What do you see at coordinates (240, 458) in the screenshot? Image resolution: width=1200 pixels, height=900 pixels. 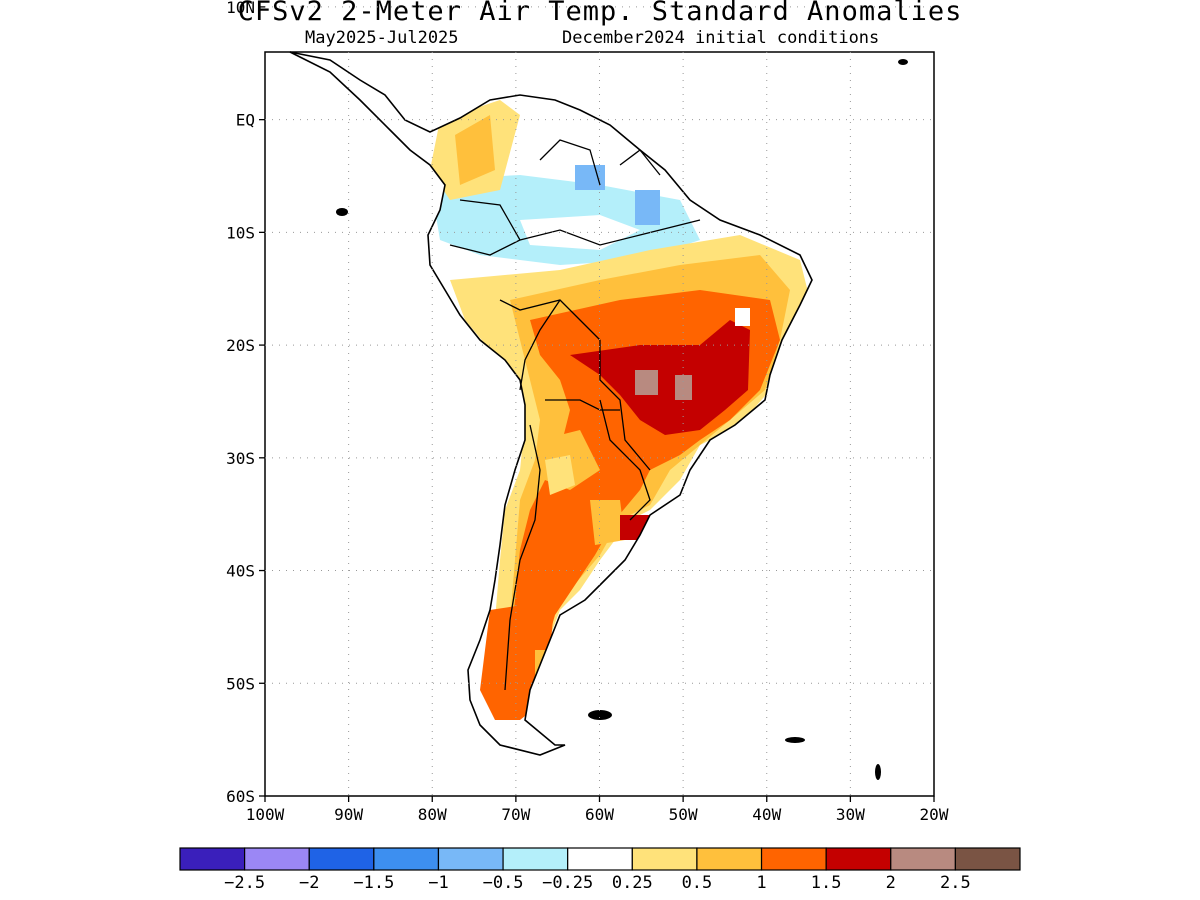 I see `lat-tick-label: 30S` at bounding box center [240, 458].